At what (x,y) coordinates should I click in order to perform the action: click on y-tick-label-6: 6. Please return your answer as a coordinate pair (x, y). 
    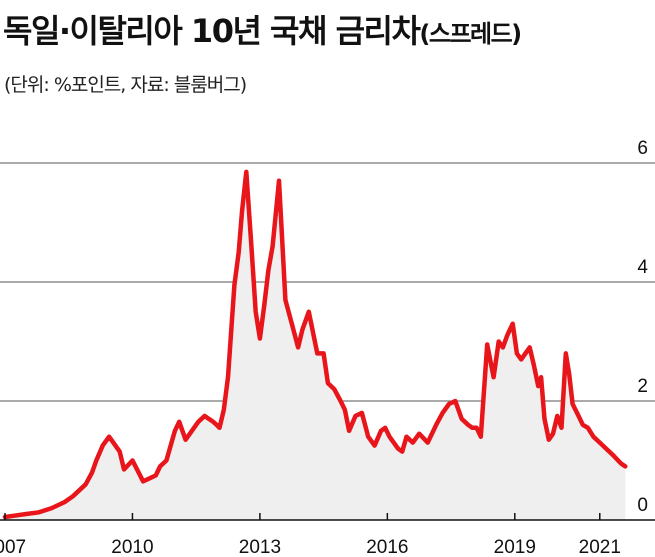
    Looking at the image, I should click on (642, 148).